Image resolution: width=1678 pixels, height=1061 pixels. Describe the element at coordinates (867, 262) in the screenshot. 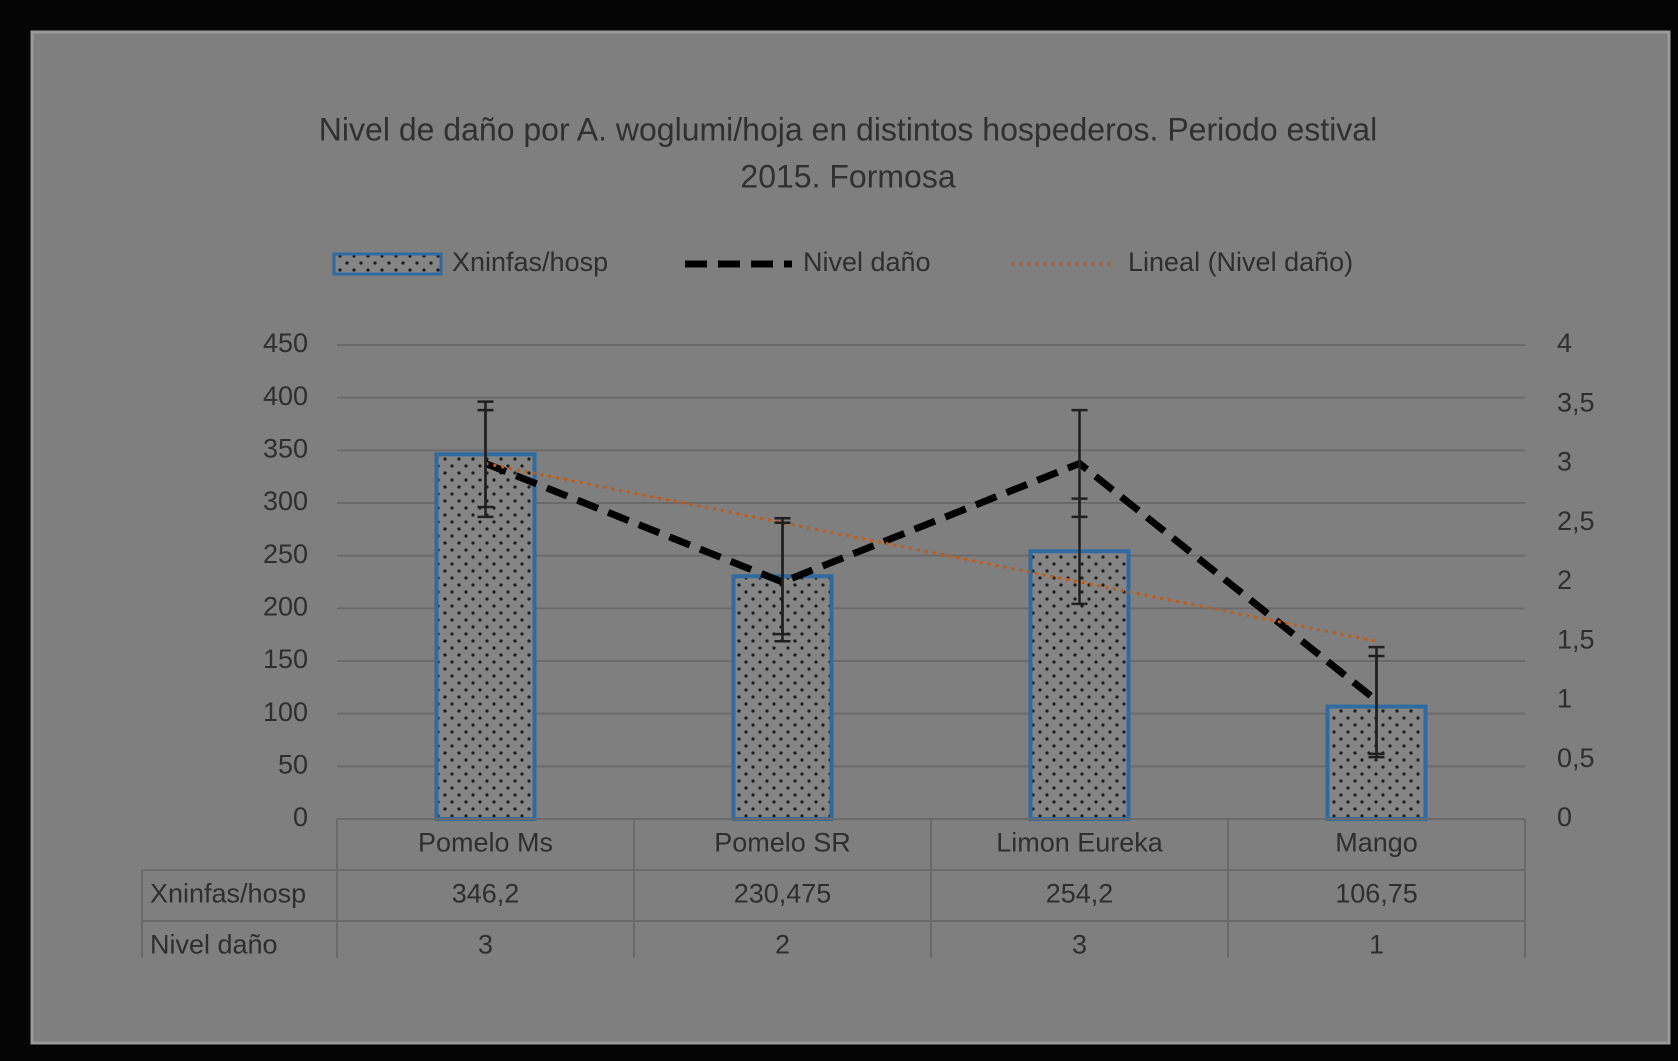

I see `legend-label: Nivel daño` at that location.